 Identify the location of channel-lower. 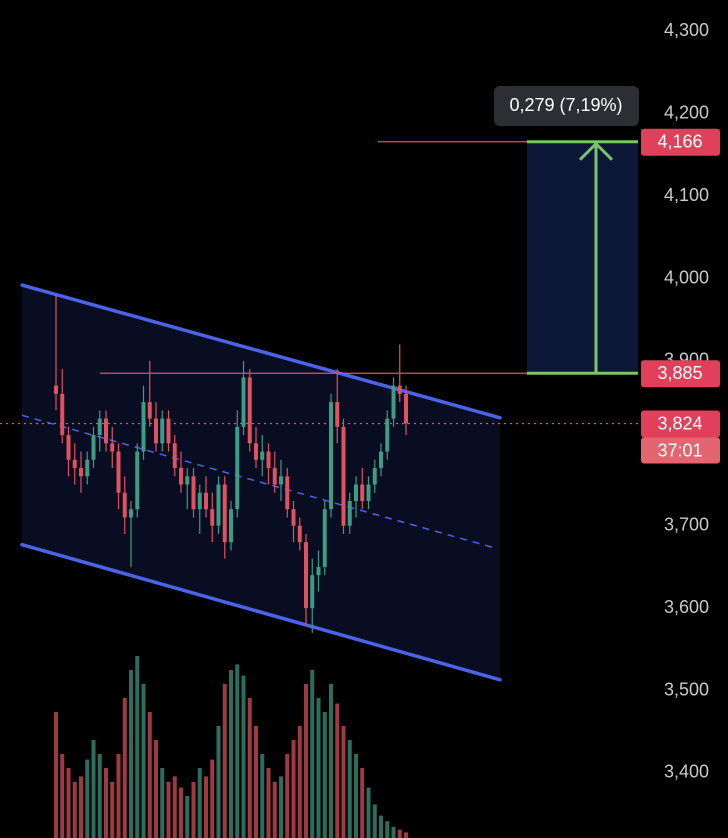
(261, 612).